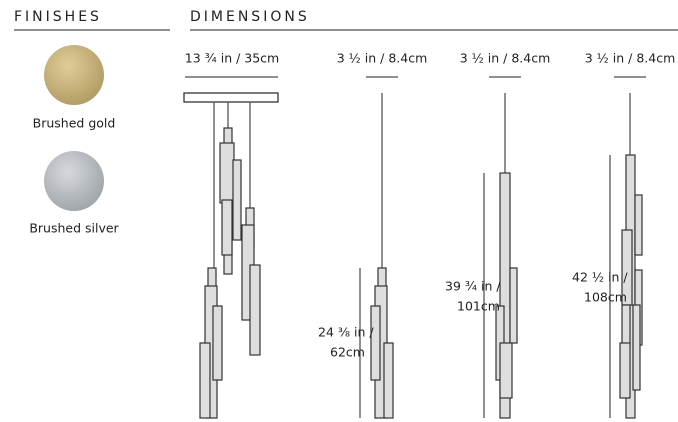 Image resolution: width=678 pixels, height=422 pixels. Describe the element at coordinates (231, 97) in the screenshot. I see `canopy` at that location.